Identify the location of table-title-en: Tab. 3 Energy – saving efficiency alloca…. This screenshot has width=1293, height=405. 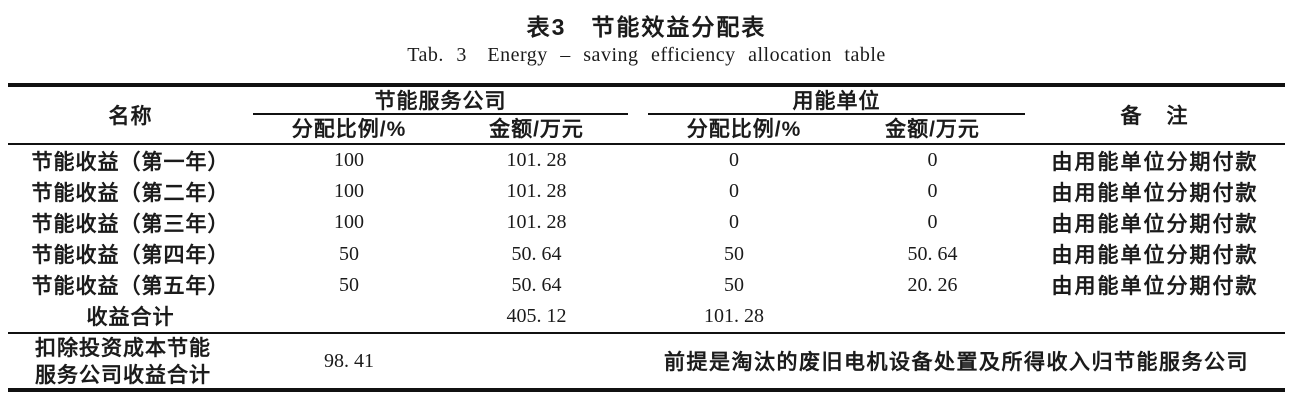
(646, 55).